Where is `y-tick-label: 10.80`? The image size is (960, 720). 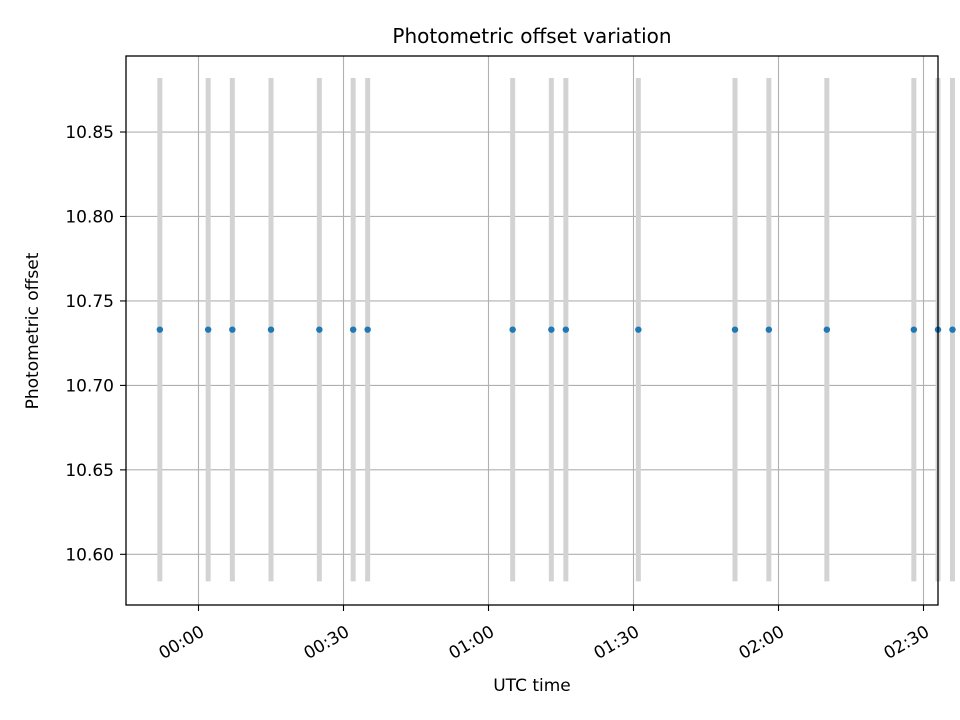 y-tick-label: 10.80 is located at coordinates (89, 217).